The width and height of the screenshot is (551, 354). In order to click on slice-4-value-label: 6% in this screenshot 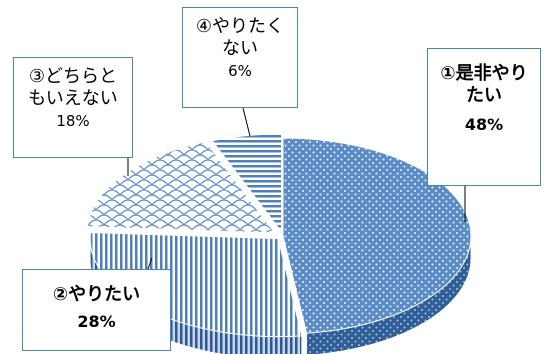, I will do `click(240, 70)`.